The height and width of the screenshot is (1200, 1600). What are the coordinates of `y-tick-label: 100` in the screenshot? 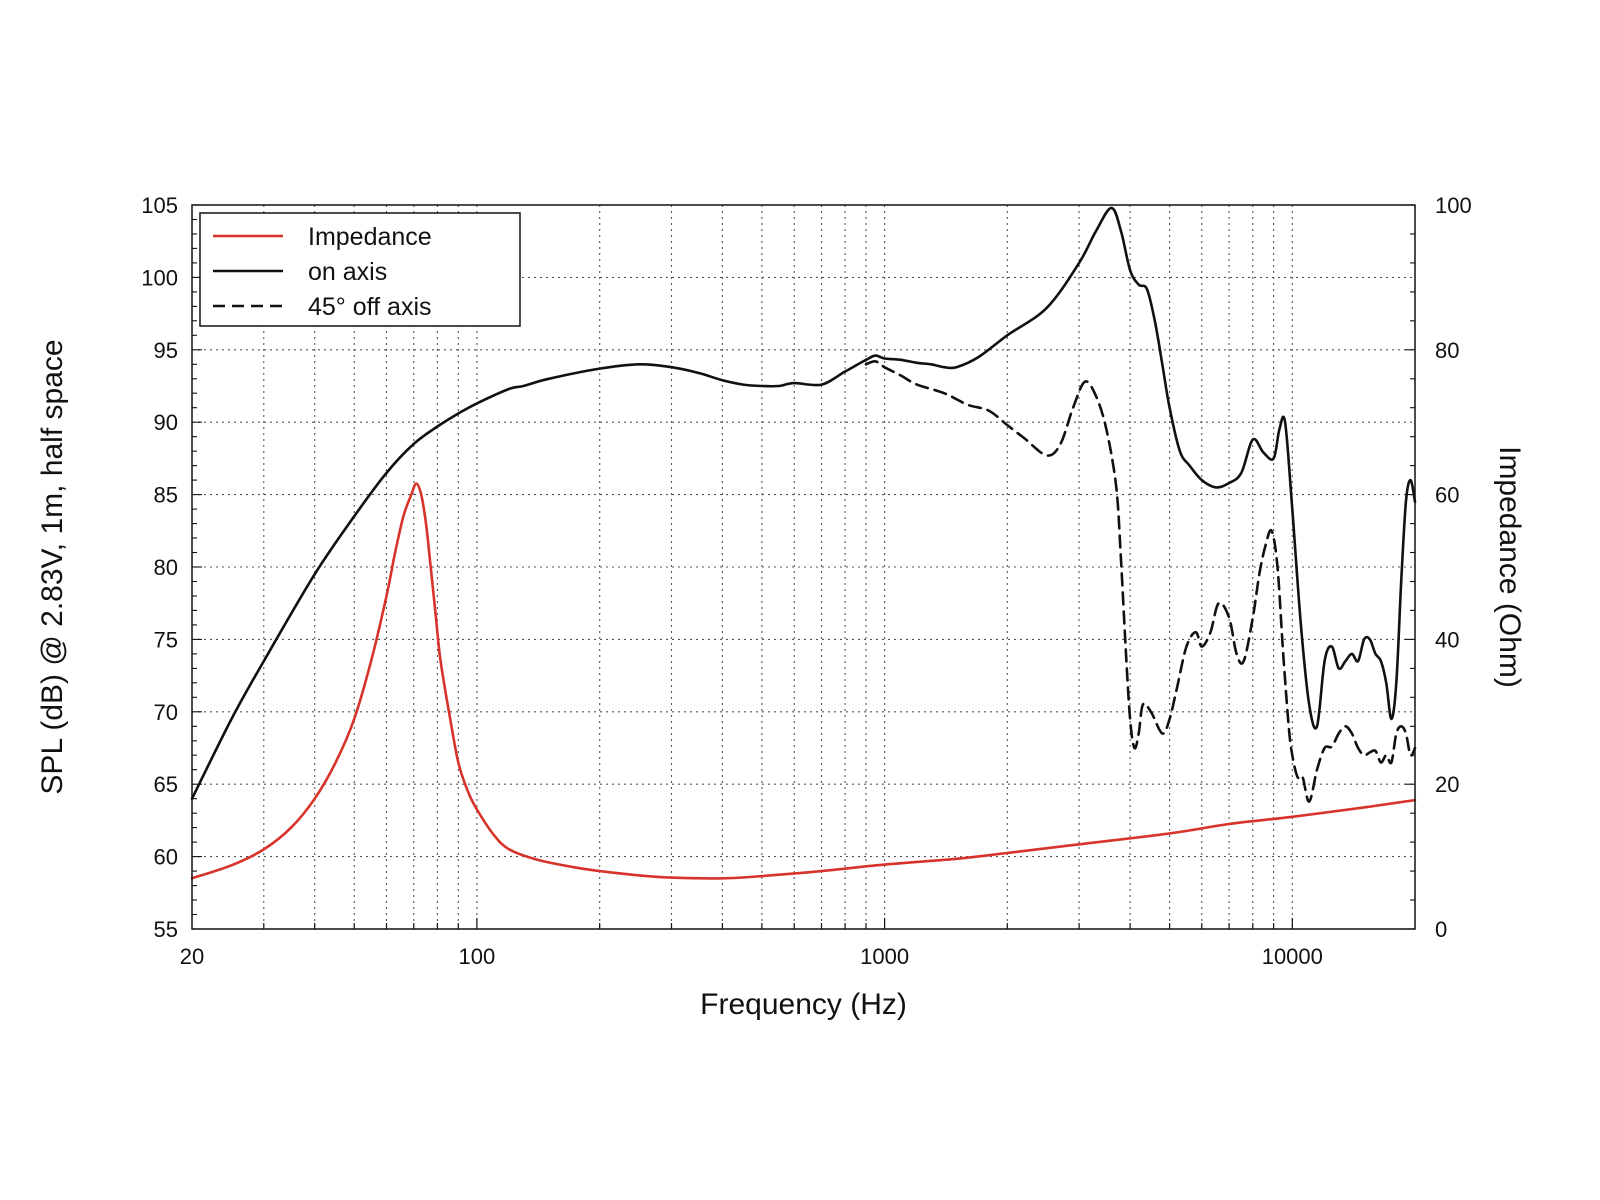 It's located at (159, 277).